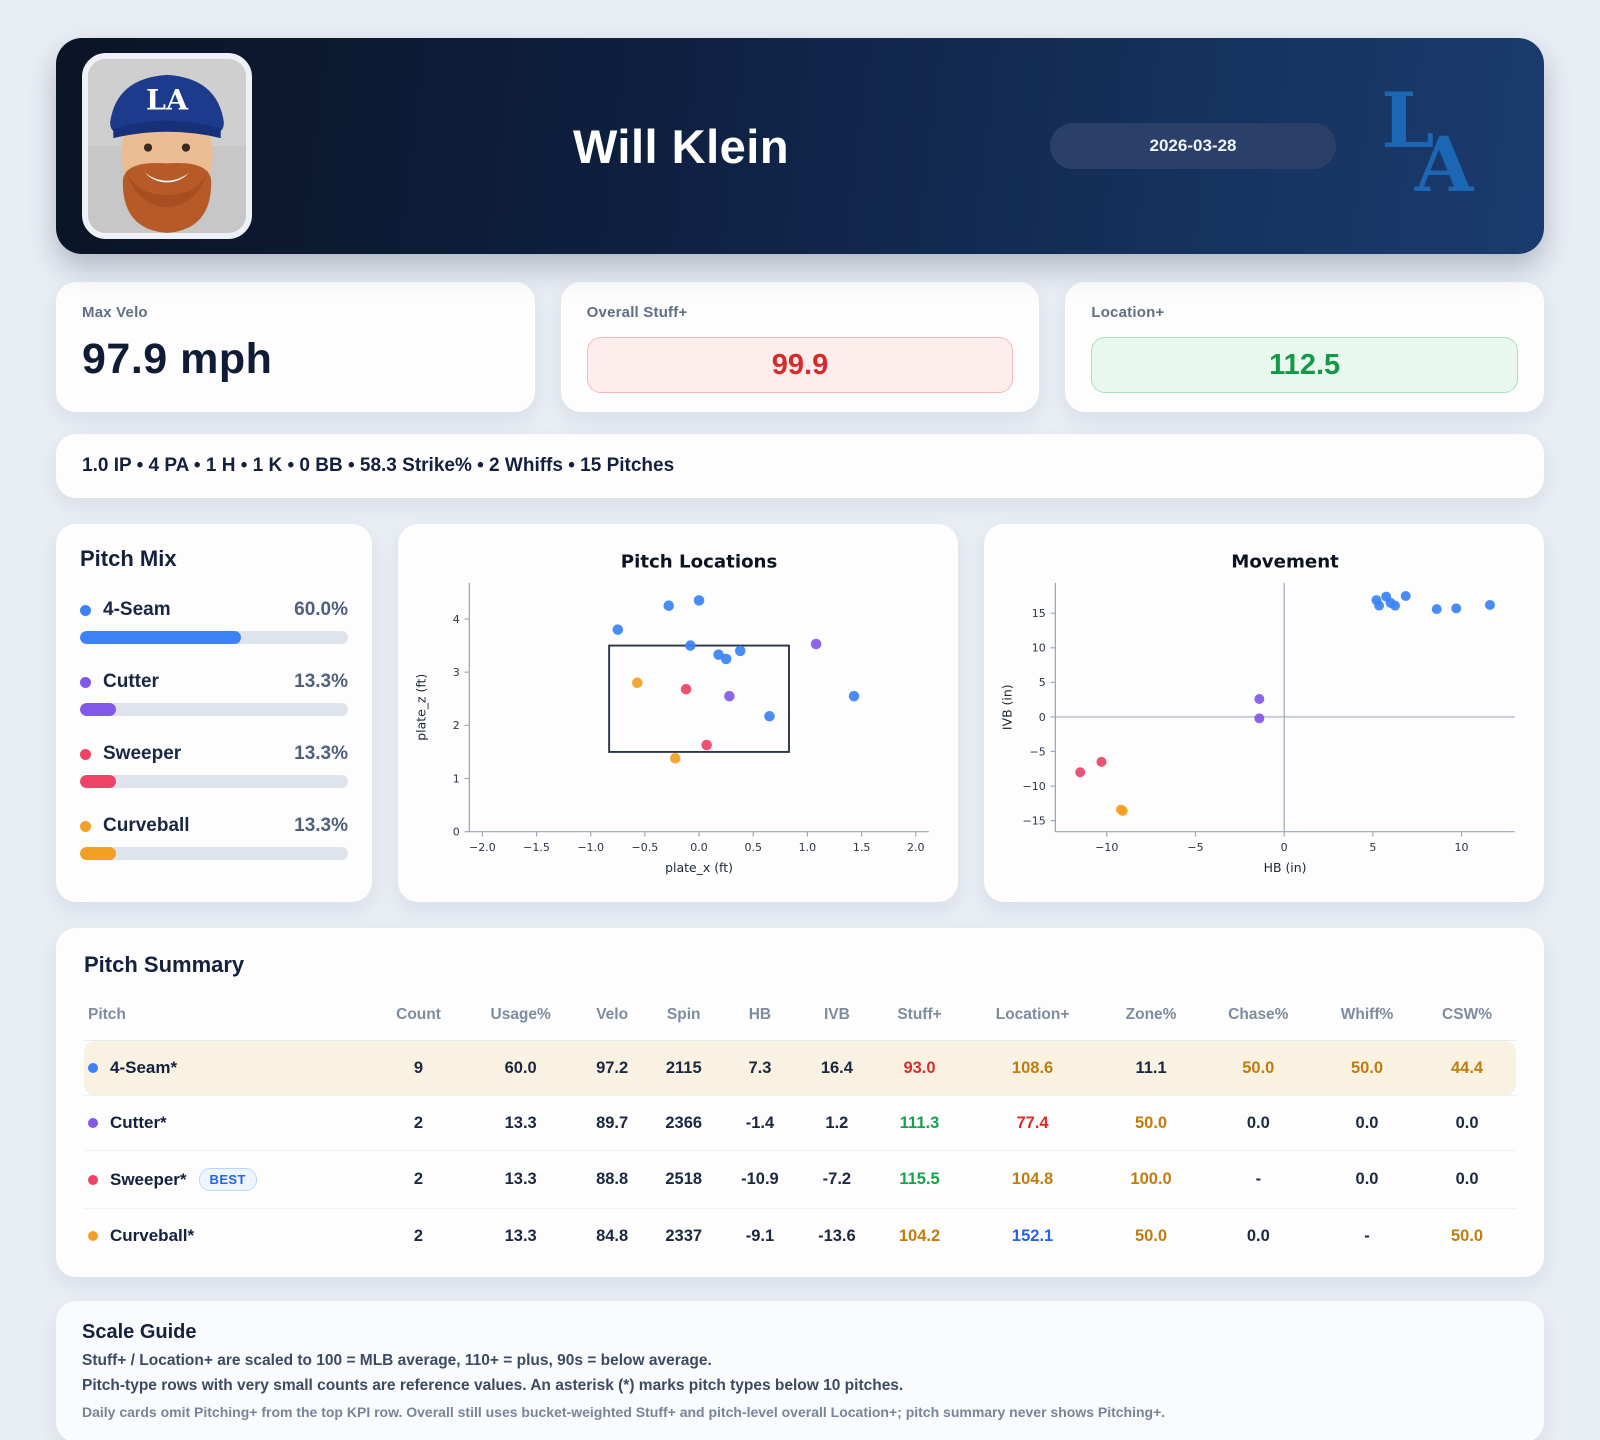 This screenshot has height=1440, width=1600. Describe the element at coordinates (177, 359) in the screenshot. I see `kpi-value: 97.9 mph` at that location.